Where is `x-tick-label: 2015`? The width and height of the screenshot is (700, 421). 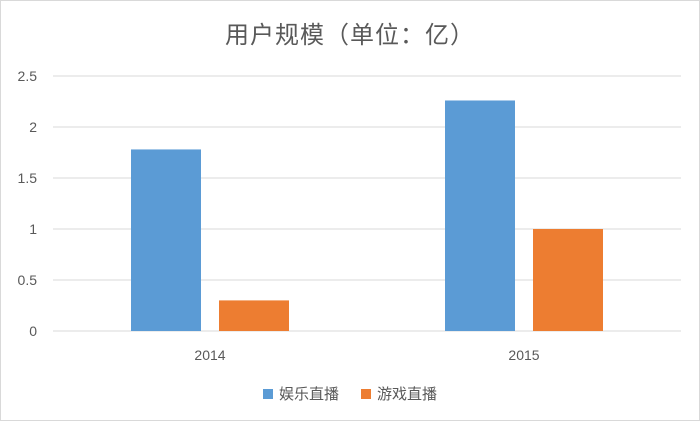 x-tick-label: 2015 is located at coordinates (523, 355).